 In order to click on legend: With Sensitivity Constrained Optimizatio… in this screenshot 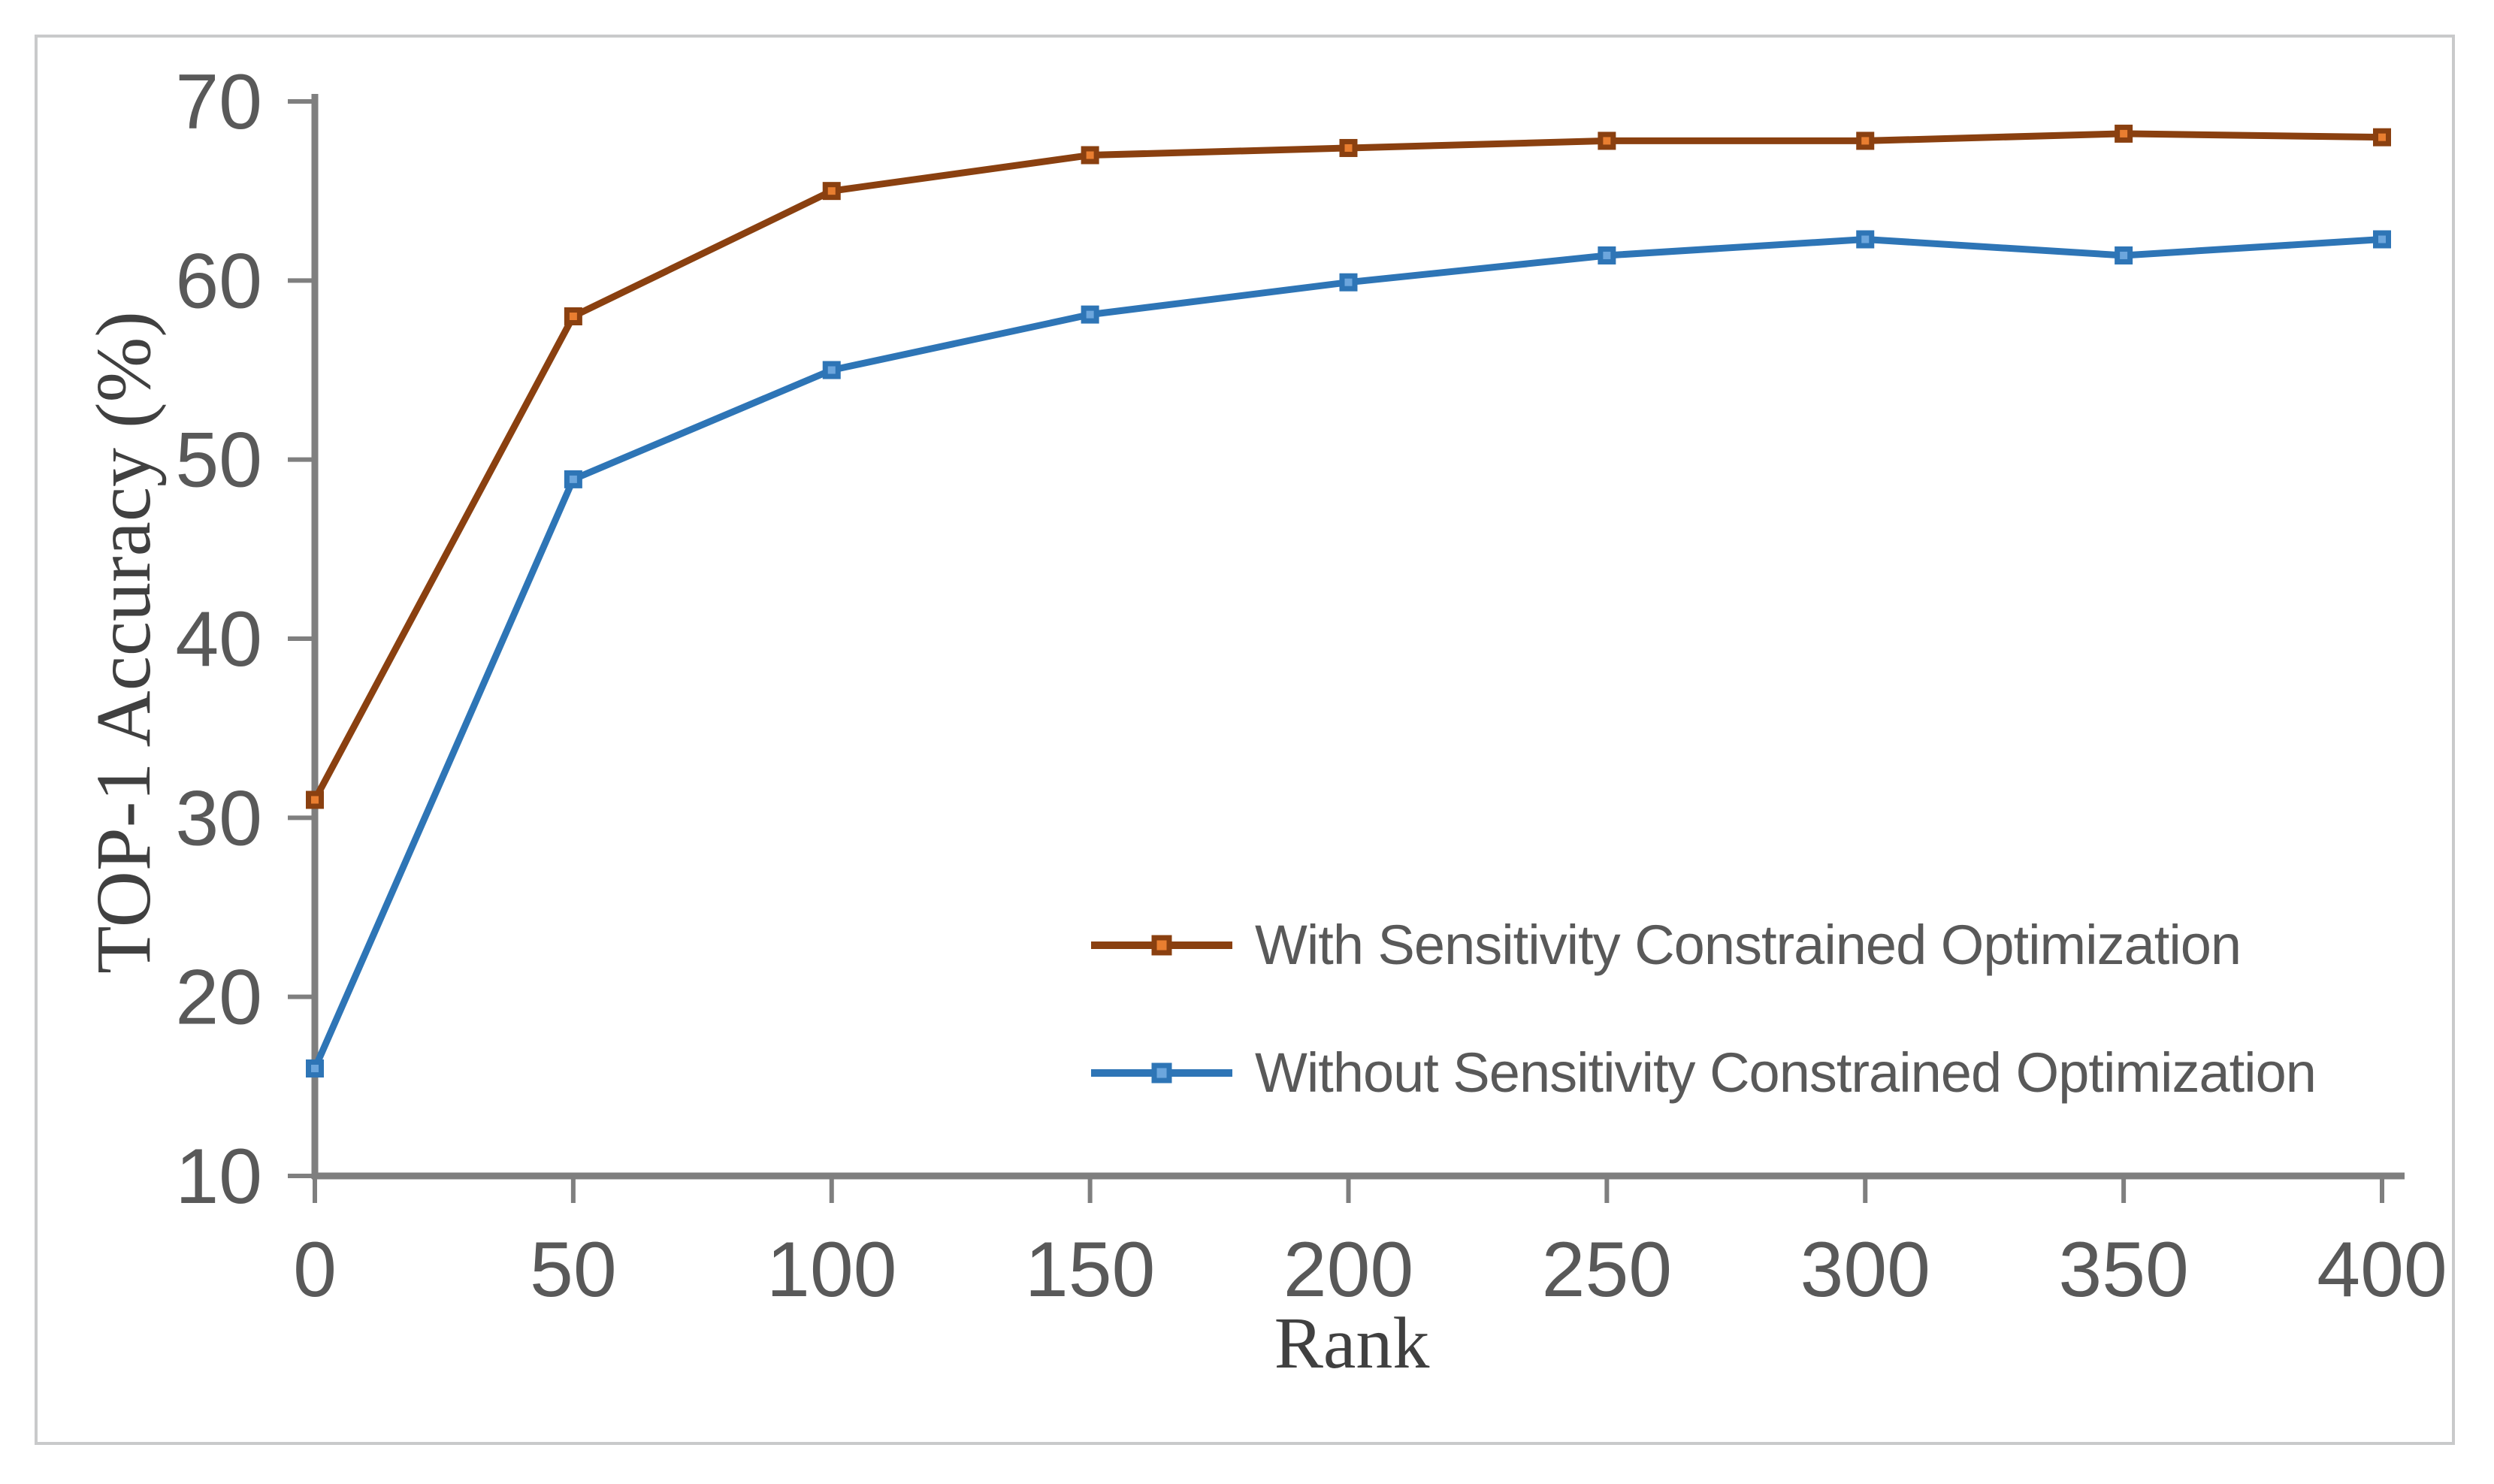, I will do `click(1704, 1033)`.